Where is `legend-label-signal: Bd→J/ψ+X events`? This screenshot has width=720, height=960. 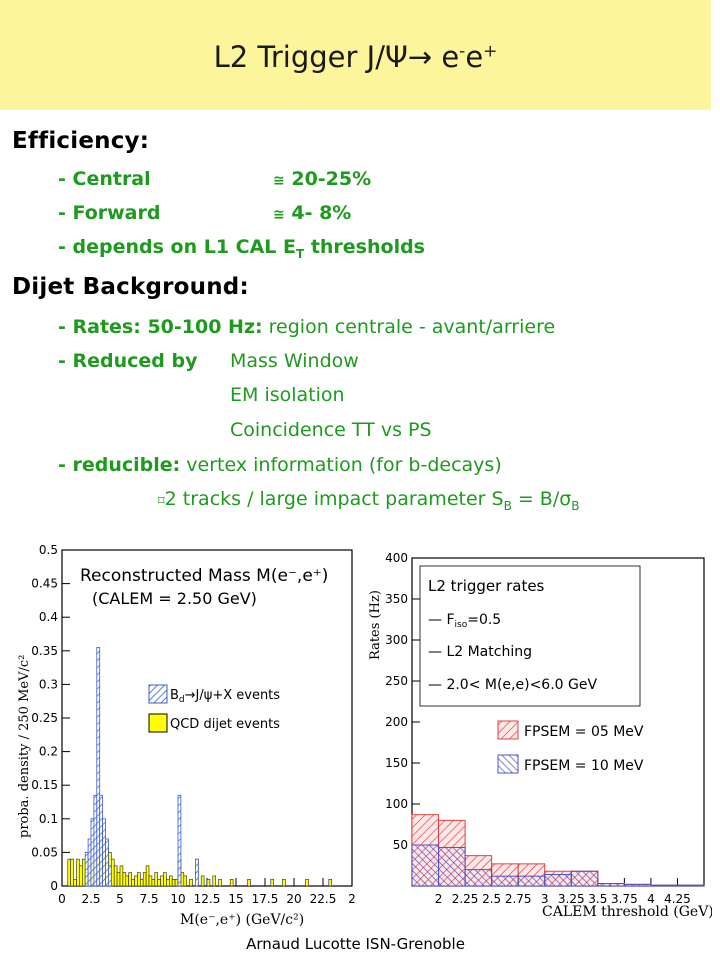
legend-label-signal: Bd→J/ψ+X events is located at coordinates (225, 696).